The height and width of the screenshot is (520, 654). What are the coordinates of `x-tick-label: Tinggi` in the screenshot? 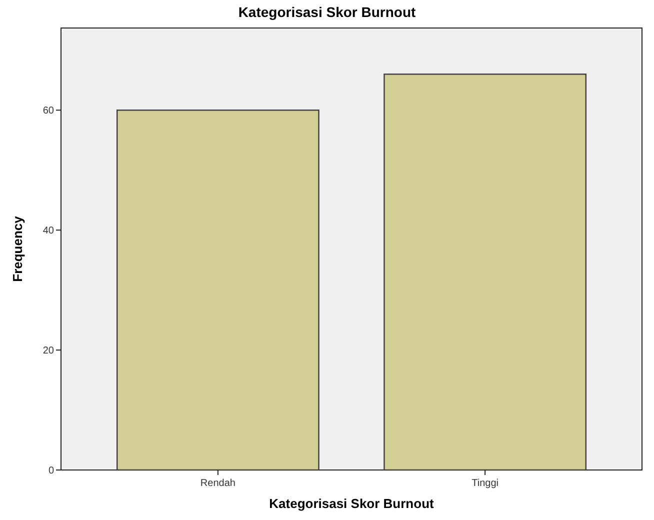 It's located at (485, 483).